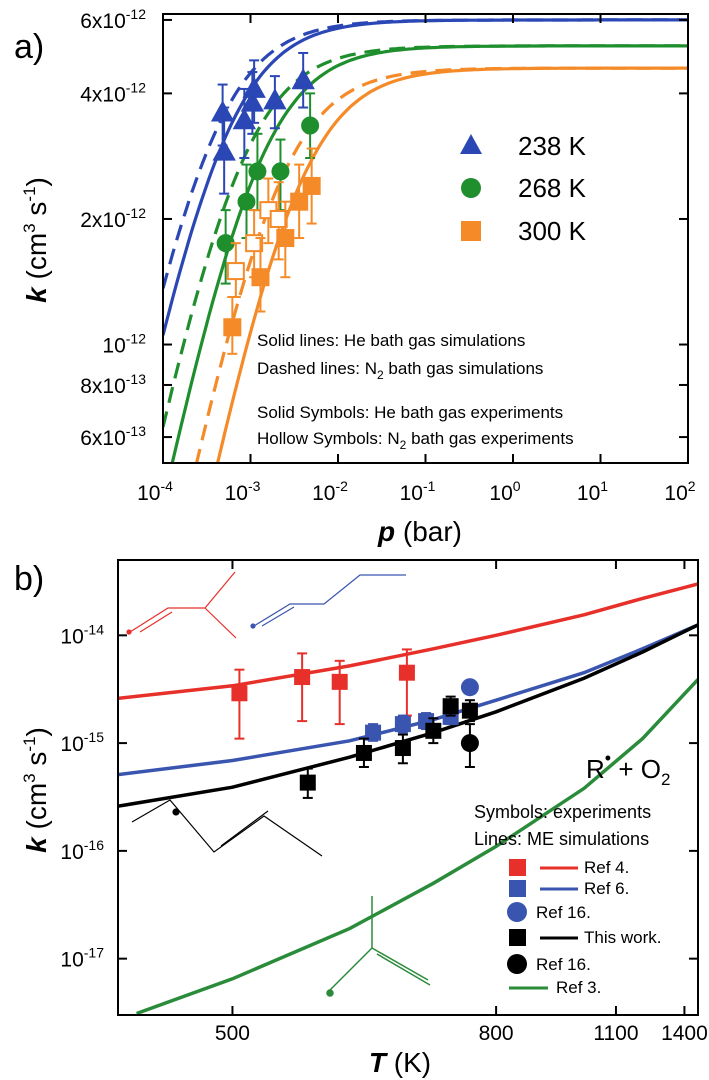 The width and height of the screenshot is (709, 1080). I want to click on molecule-sketch-red, so click(181, 605).